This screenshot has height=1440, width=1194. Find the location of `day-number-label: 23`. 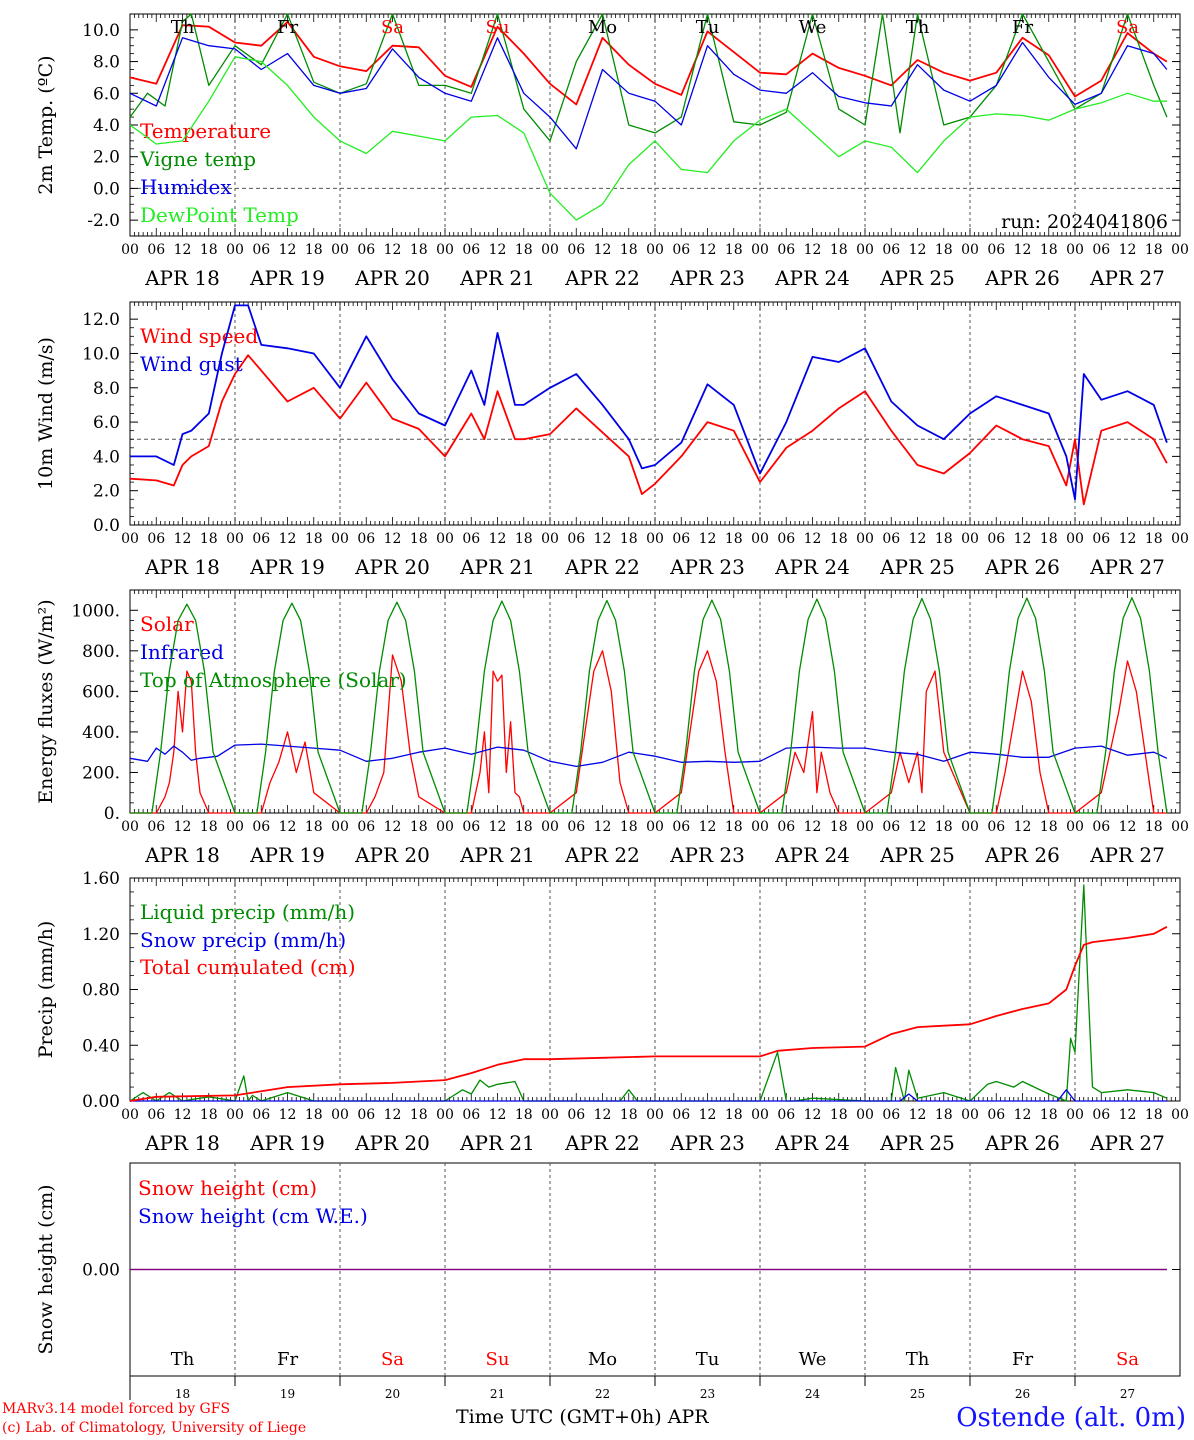

day-number-label: 23 is located at coordinates (707, 1394).